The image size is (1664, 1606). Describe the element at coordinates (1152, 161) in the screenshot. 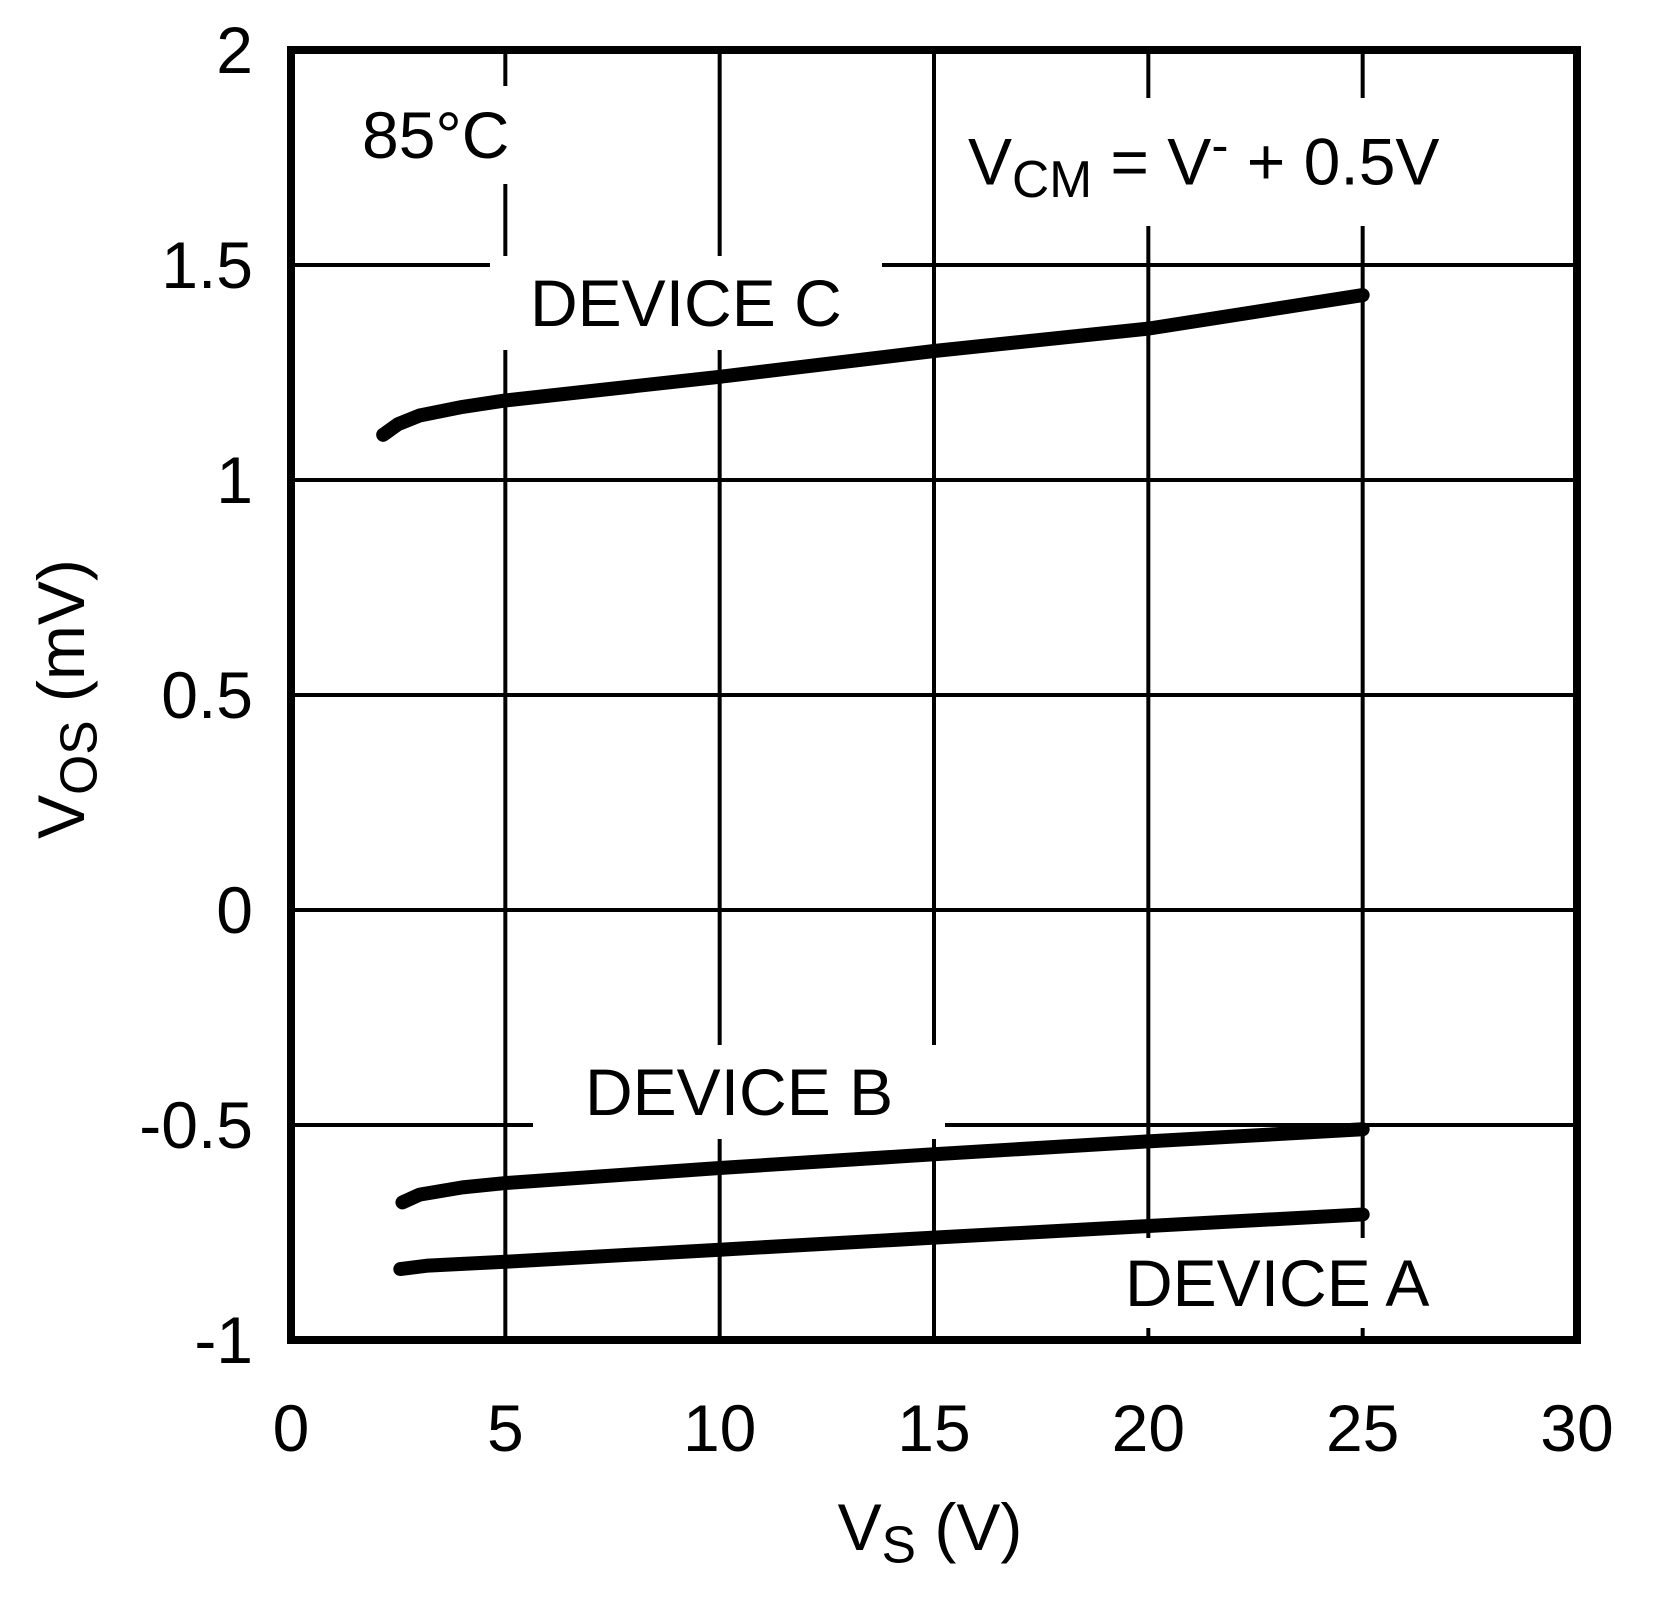

I see `vcm-equals: = V` at that location.